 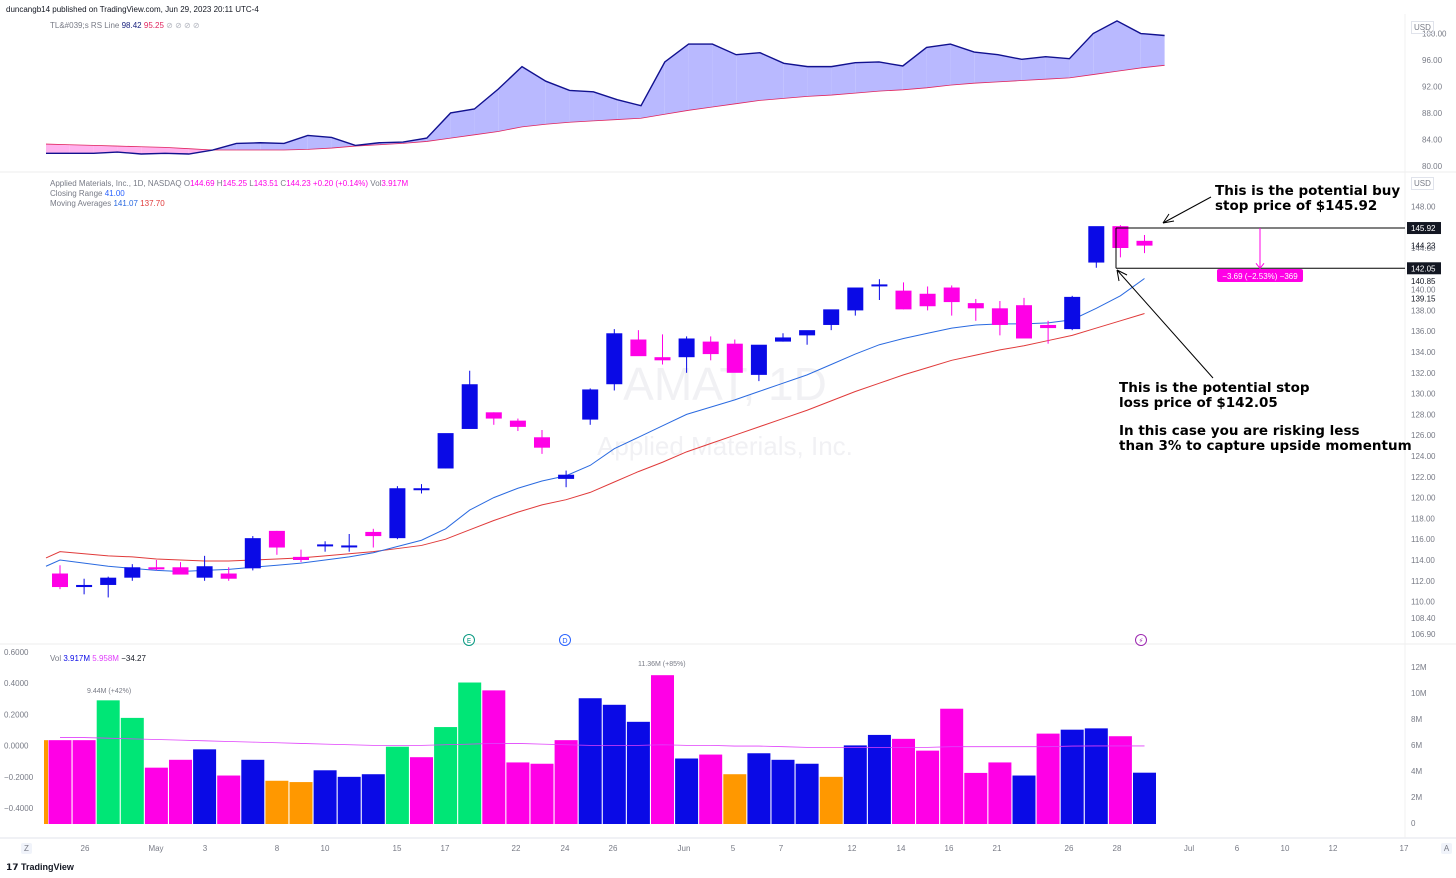 I want to click on zoom-button-box, so click(x=26, y=848).